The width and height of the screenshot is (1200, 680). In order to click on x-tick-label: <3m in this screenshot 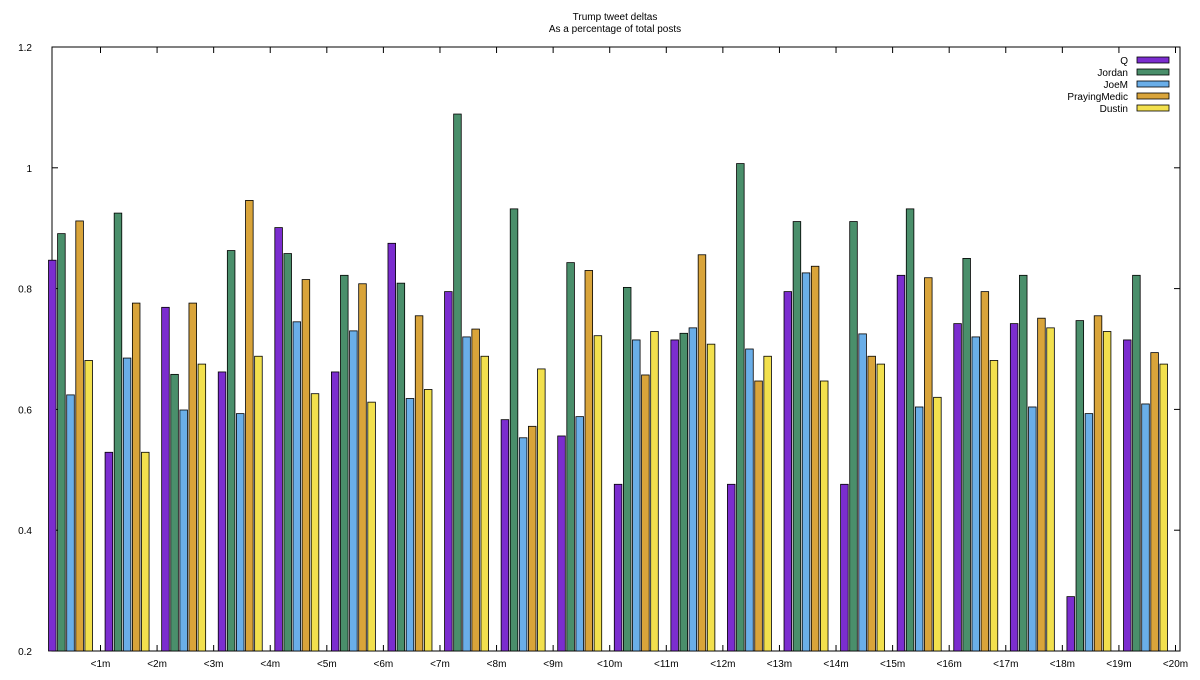, I will do `click(214, 664)`.